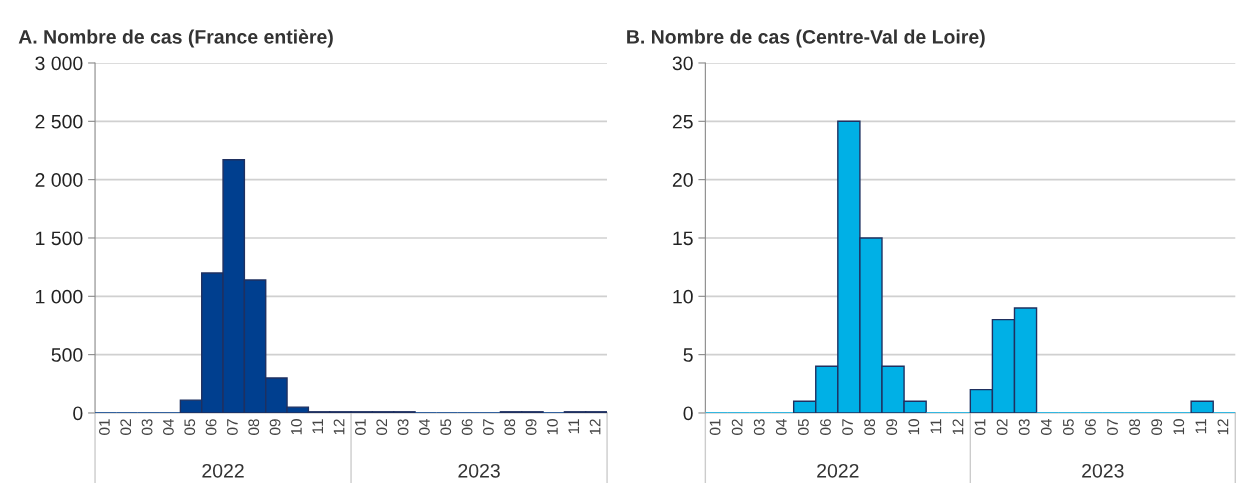 Image resolution: width=1244 pixels, height=483 pixels. Describe the element at coordinates (683, 296) in the screenshot. I see `y-tick-label: 10` at that location.